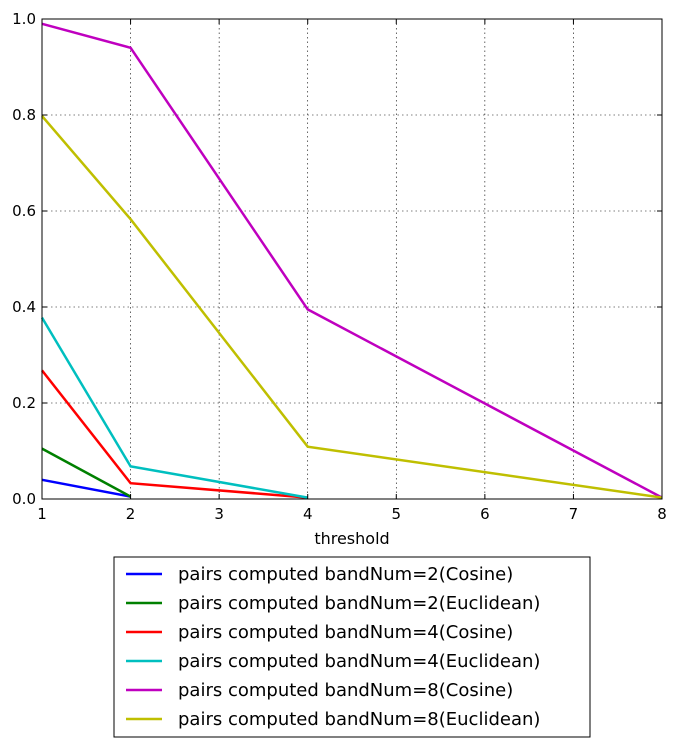  What do you see at coordinates (662, 514) in the screenshot?
I see `x-tick-label: 8` at bounding box center [662, 514].